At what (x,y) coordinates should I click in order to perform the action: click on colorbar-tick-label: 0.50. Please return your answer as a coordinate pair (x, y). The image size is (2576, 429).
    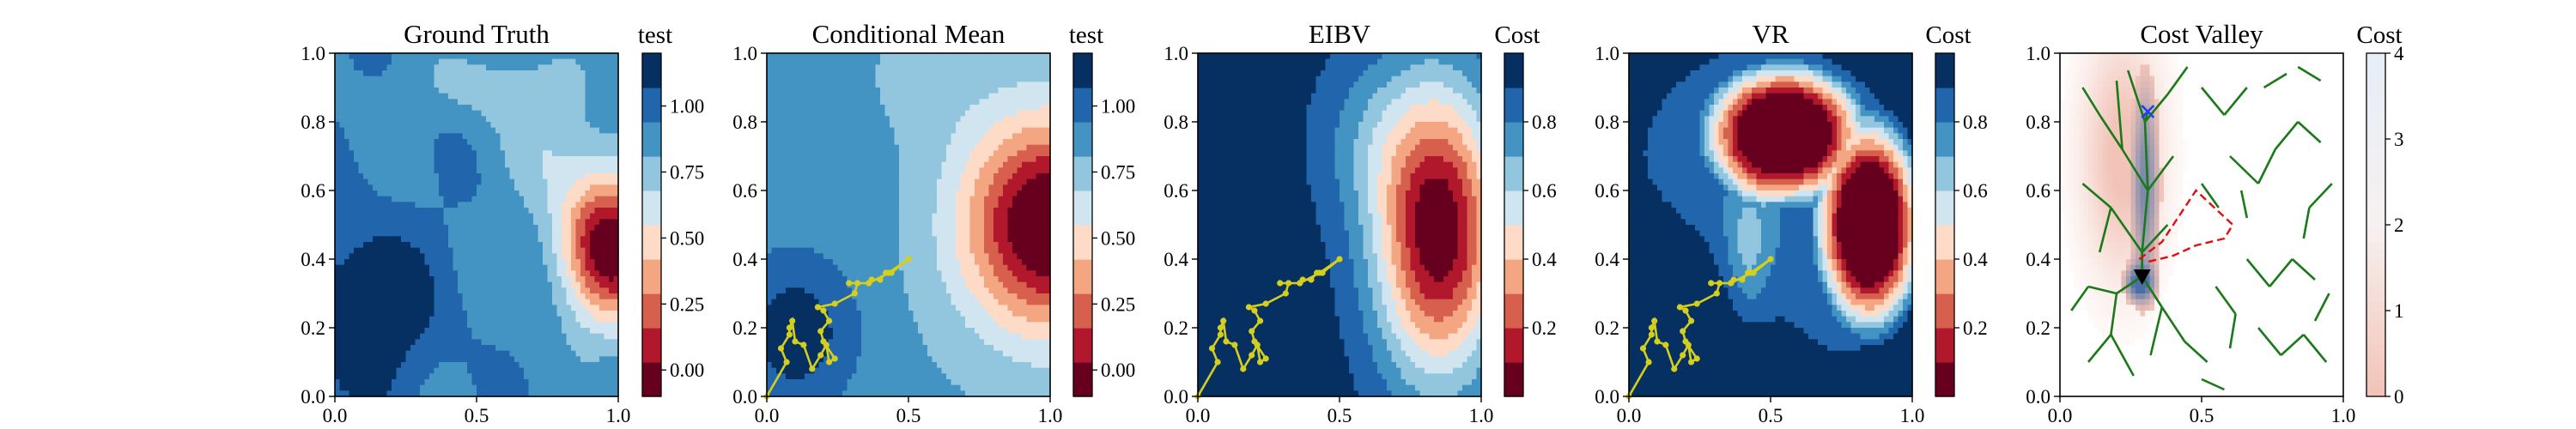
    Looking at the image, I should click on (687, 238).